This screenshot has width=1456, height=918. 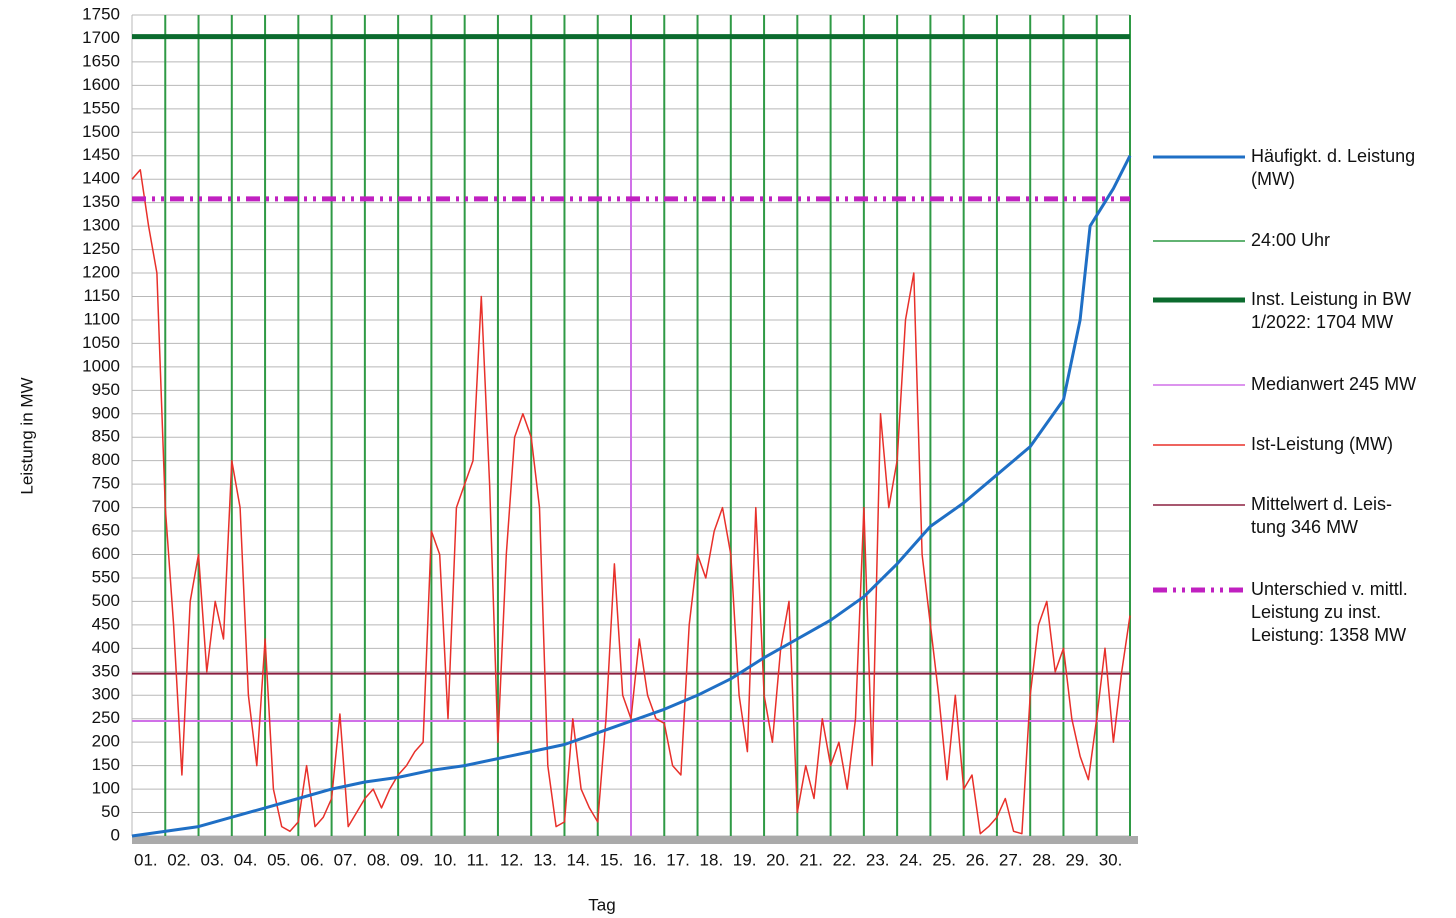 What do you see at coordinates (106, 436) in the screenshot?
I see `y-tick-label: 850` at bounding box center [106, 436].